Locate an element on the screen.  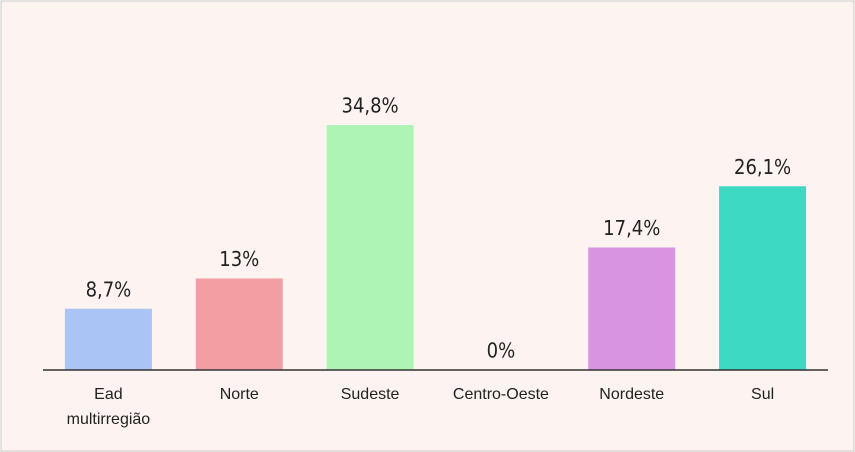
x-tick-label: Sudeste is located at coordinates (370, 394).